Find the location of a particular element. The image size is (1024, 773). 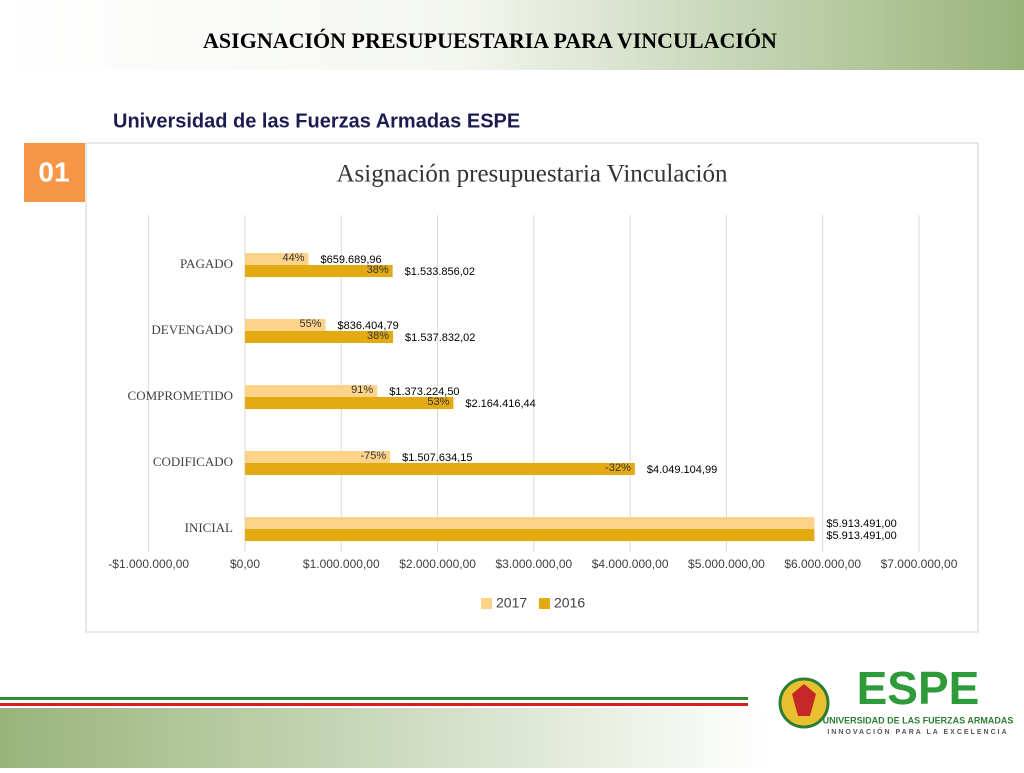

badge is located at coordinates (54, 172).